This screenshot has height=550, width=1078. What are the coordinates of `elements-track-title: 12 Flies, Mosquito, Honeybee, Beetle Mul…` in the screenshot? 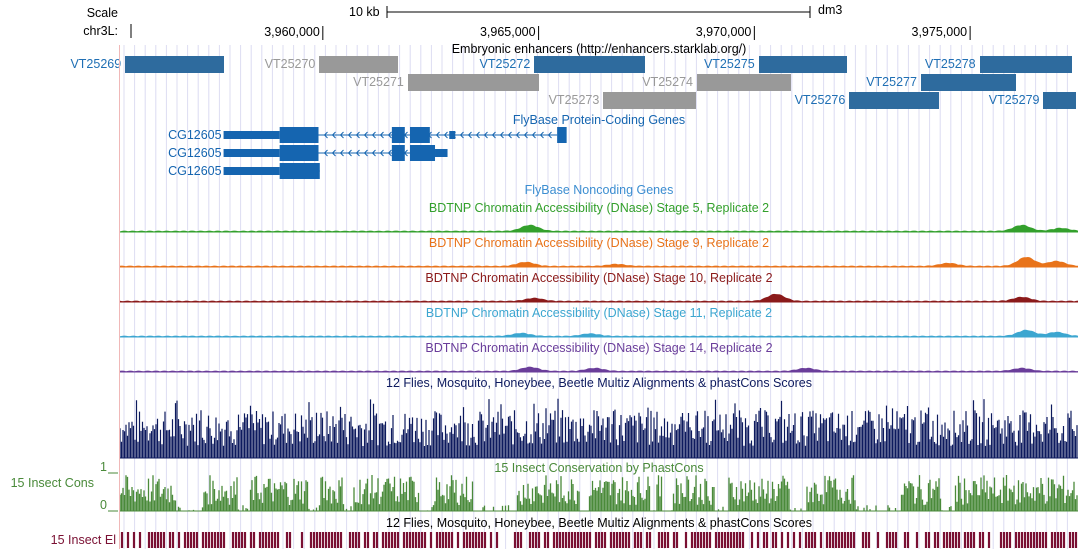 It's located at (599, 523).